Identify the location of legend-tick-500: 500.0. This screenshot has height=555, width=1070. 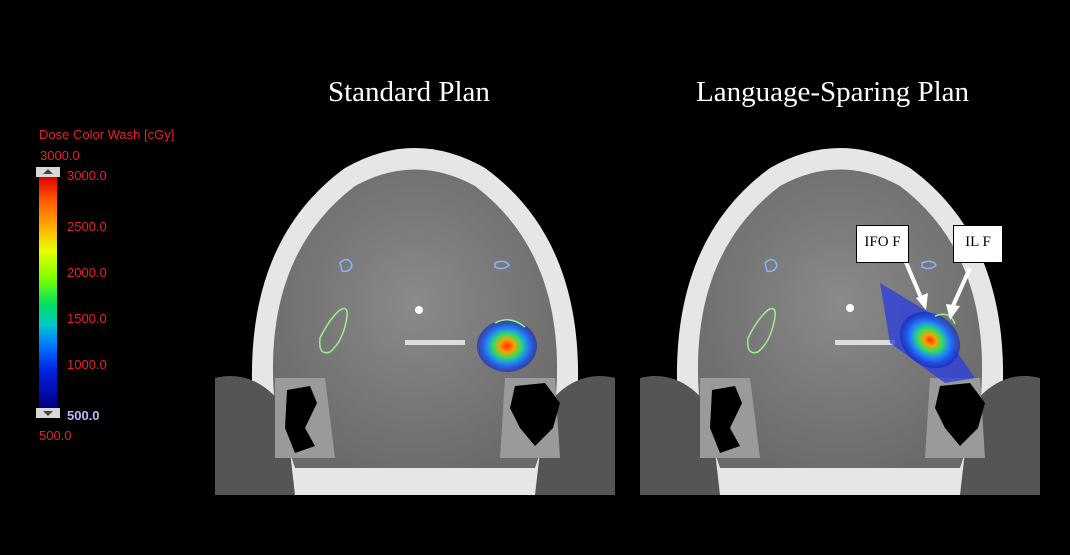
(83, 415).